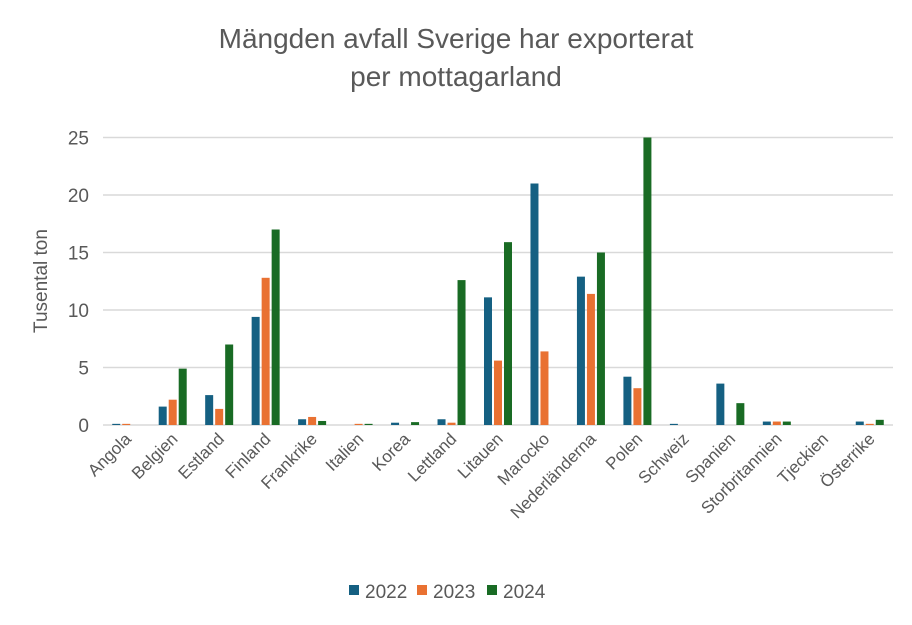  What do you see at coordinates (109, 454) in the screenshot?
I see `x-tick-label: Angola` at bounding box center [109, 454].